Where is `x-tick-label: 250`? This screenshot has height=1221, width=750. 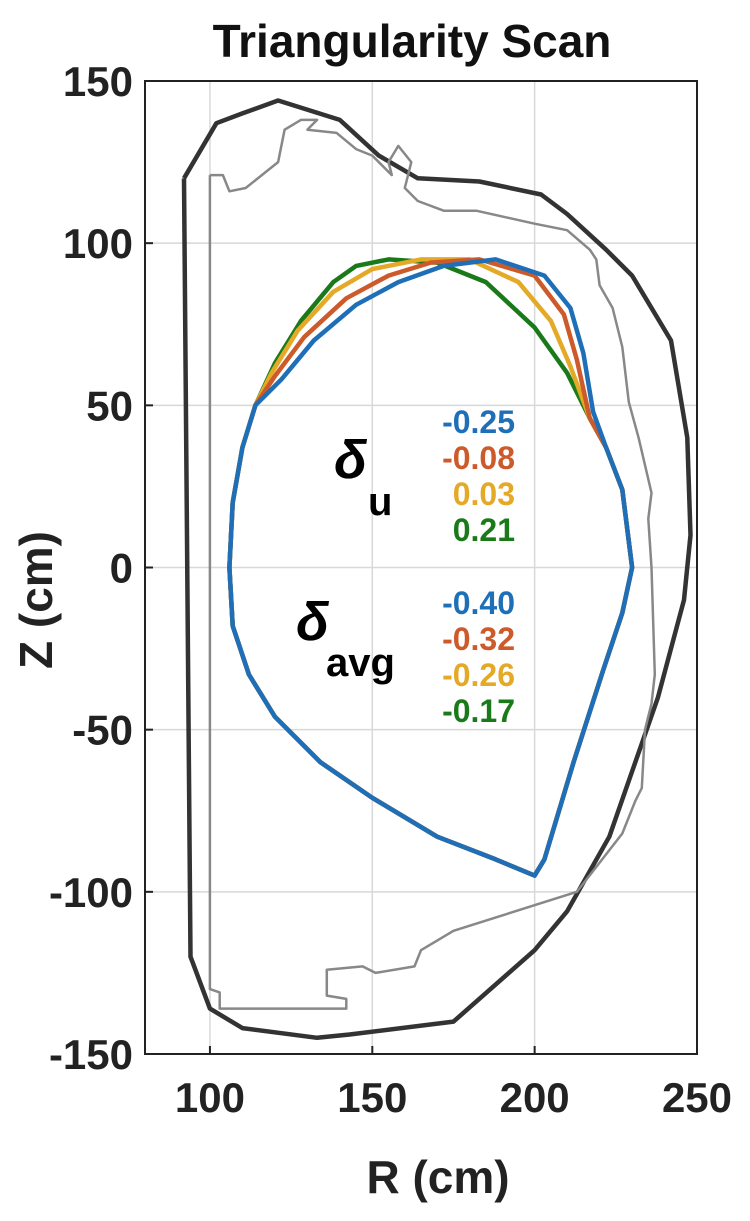 x-tick-label: 250 is located at coordinates (697, 1097).